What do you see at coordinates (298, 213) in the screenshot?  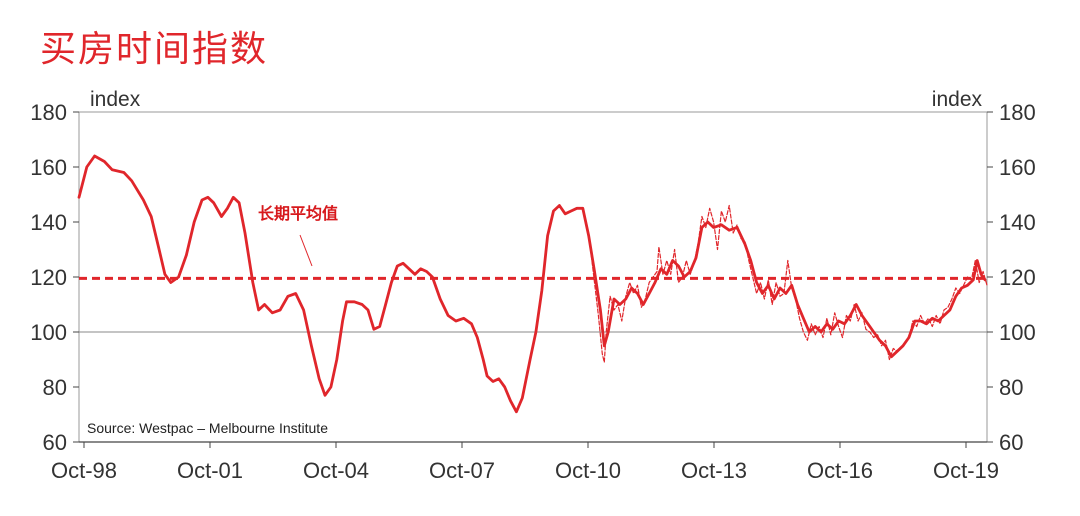 I see `annotation-label: 长期平均值` at bounding box center [298, 213].